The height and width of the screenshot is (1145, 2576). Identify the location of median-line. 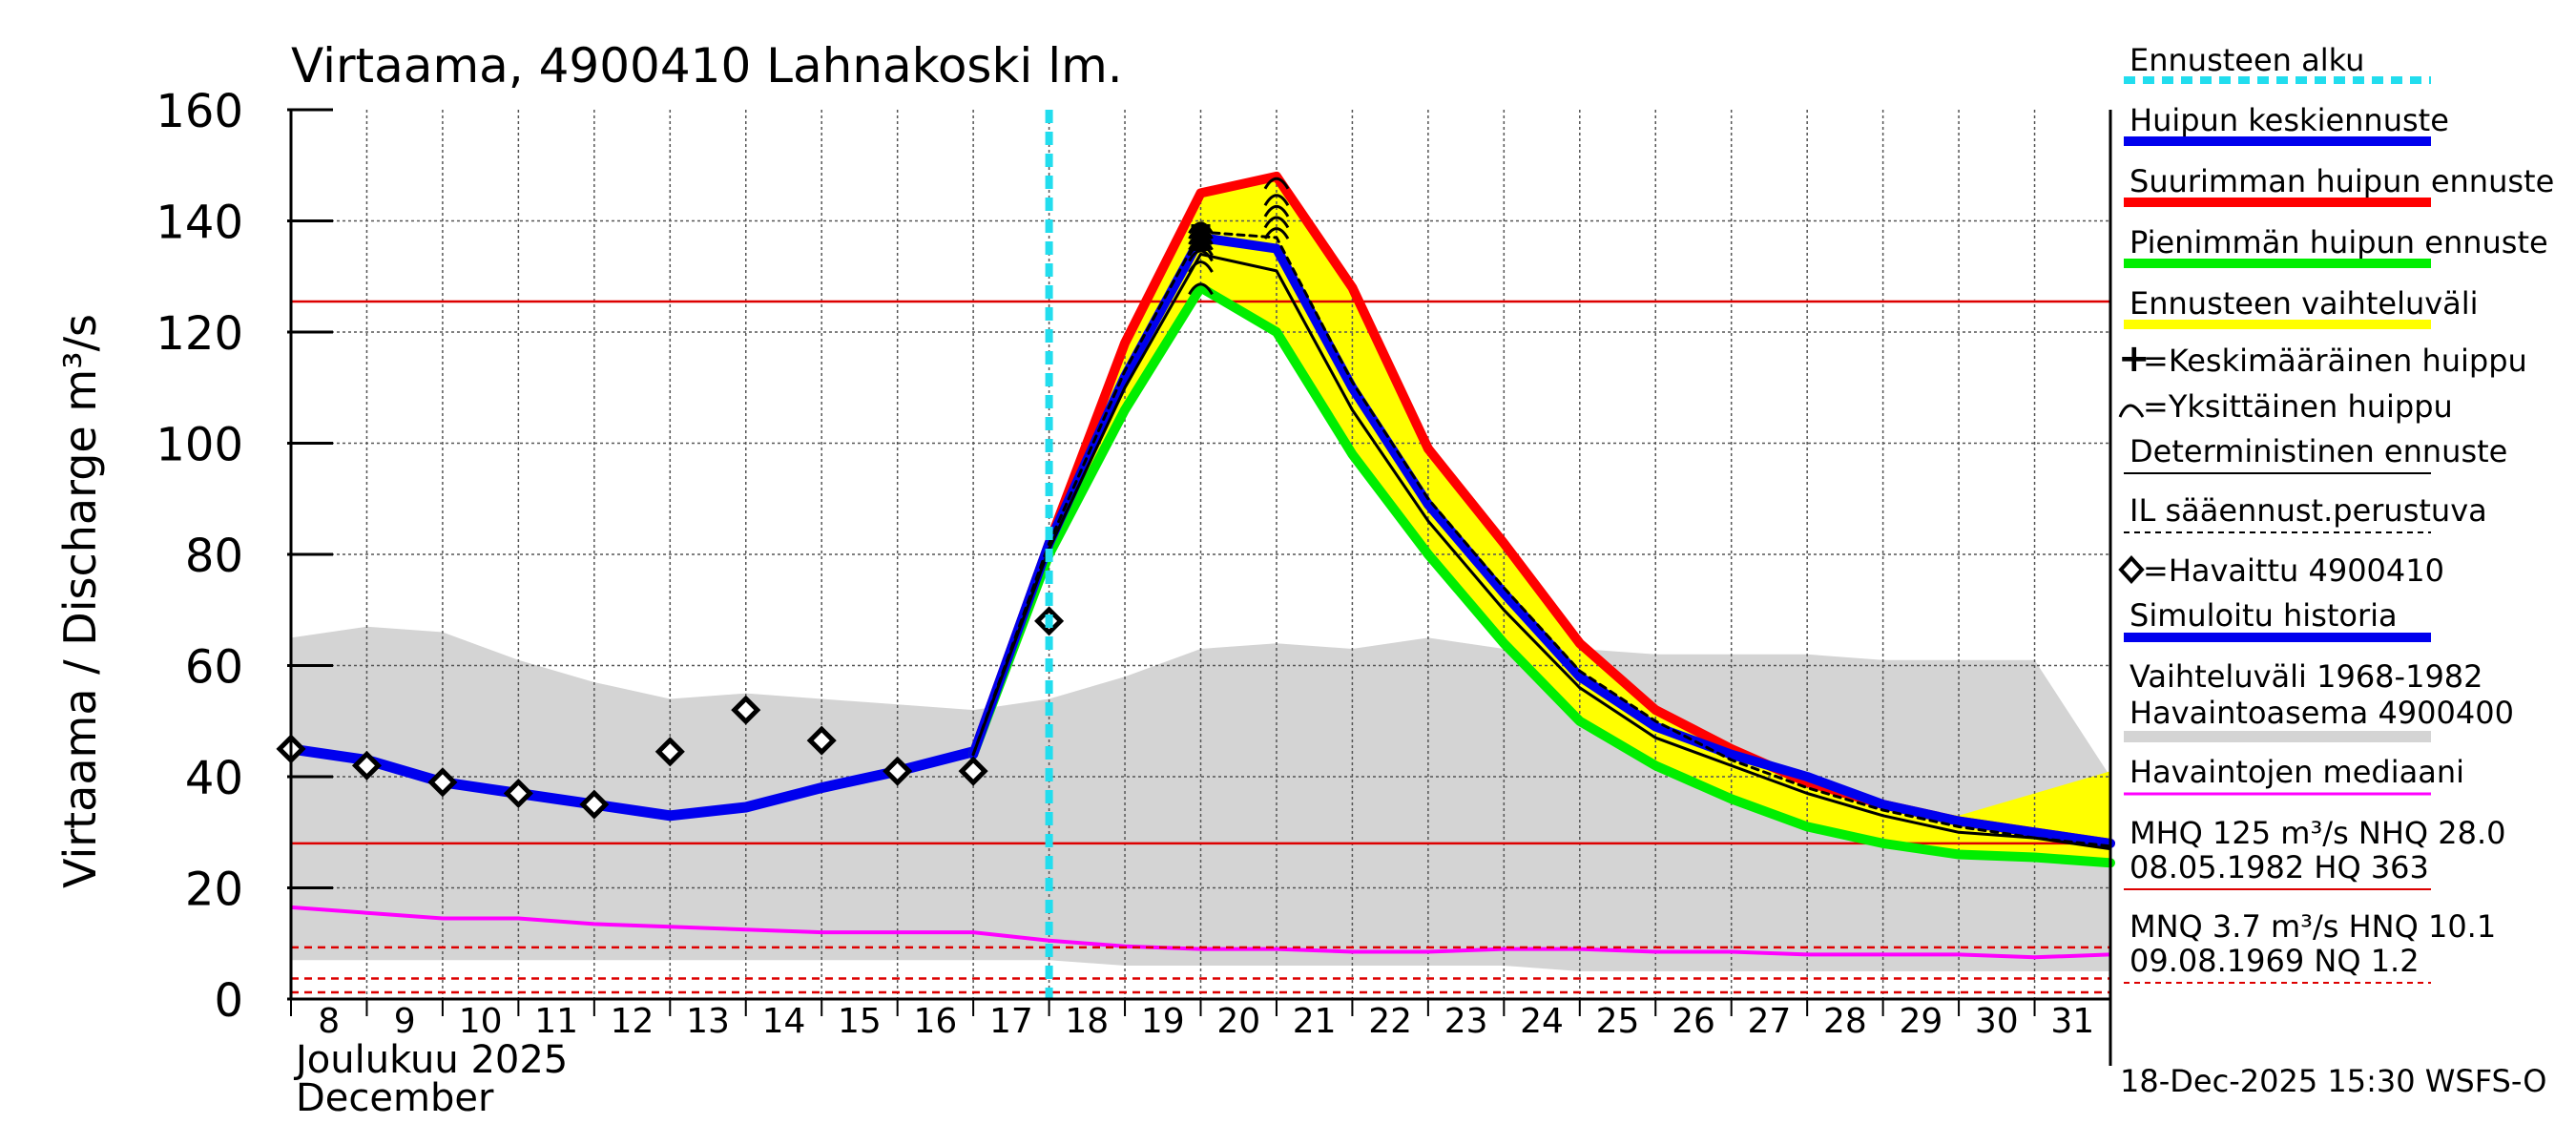
(1200, 933).